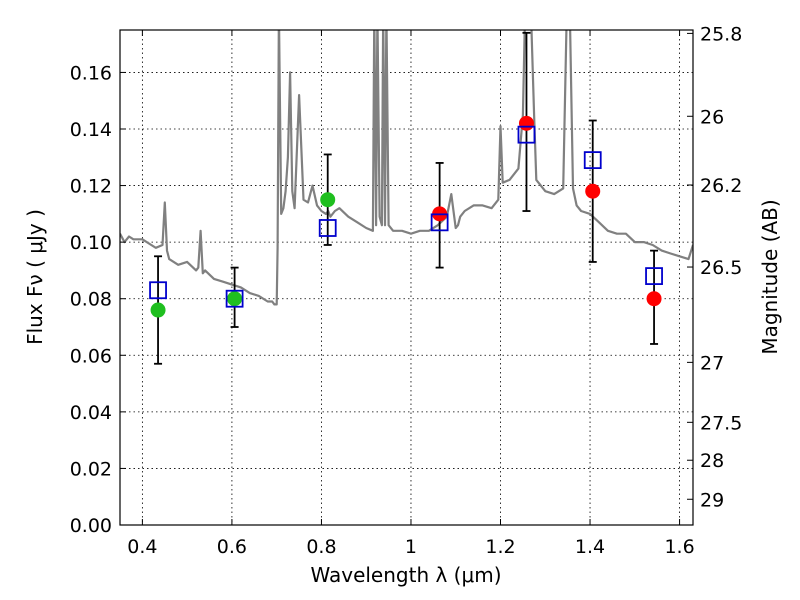 This screenshot has height=600, width=800. What do you see at coordinates (91, 469) in the screenshot?
I see `y-tick-label: 0.02` at bounding box center [91, 469].